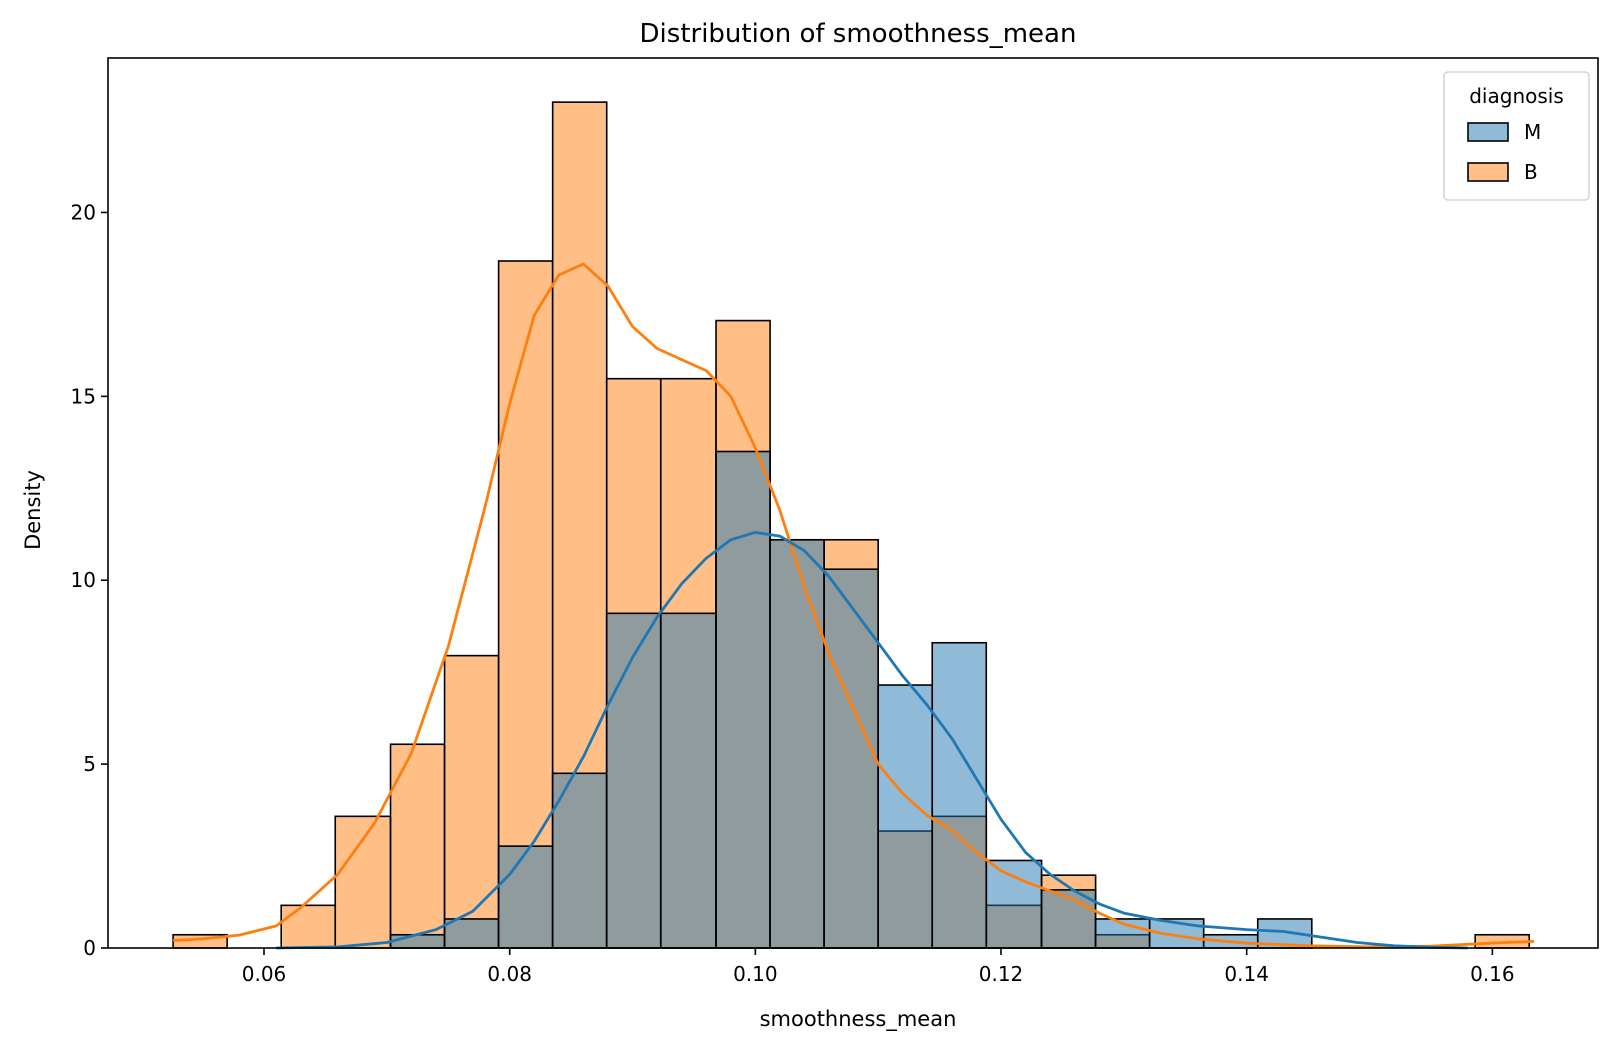 This screenshot has height=1046, width=1615. Describe the element at coordinates (1492, 974) in the screenshot. I see `x-tick-label-5: 0.16` at that location.